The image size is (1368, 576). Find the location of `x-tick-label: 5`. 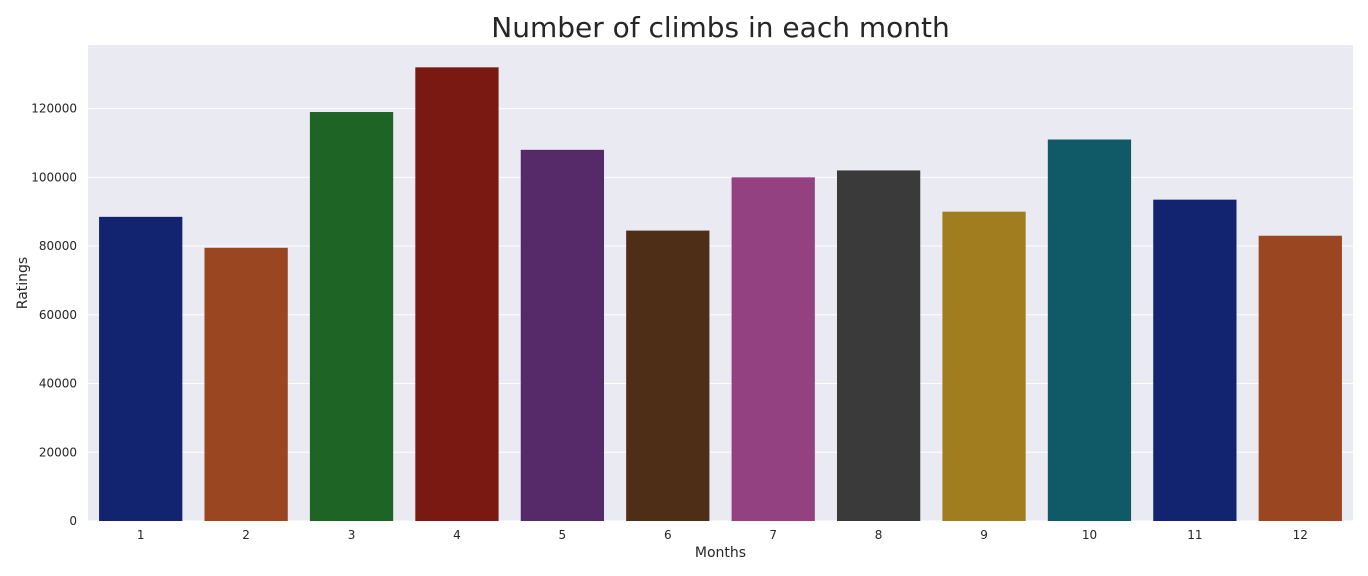

x-tick-label: 5 is located at coordinates (563, 535).